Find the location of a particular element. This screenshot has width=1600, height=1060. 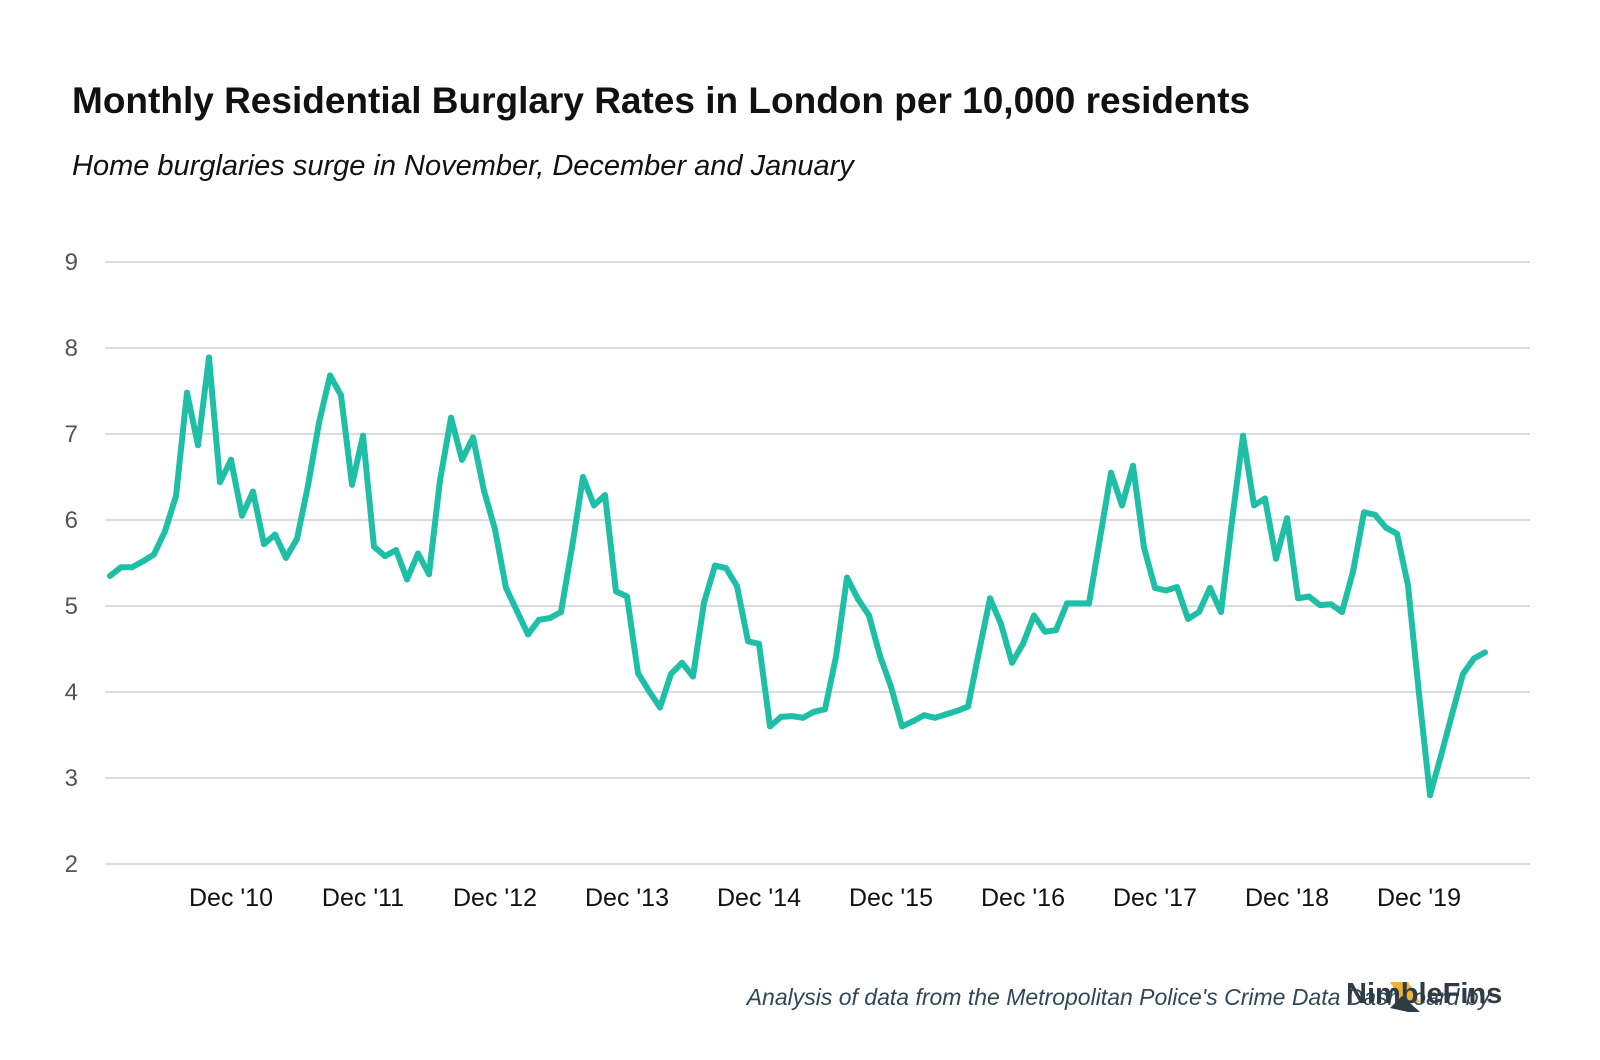

x-tick-label: Dec '15 is located at coordinates (891, 898).